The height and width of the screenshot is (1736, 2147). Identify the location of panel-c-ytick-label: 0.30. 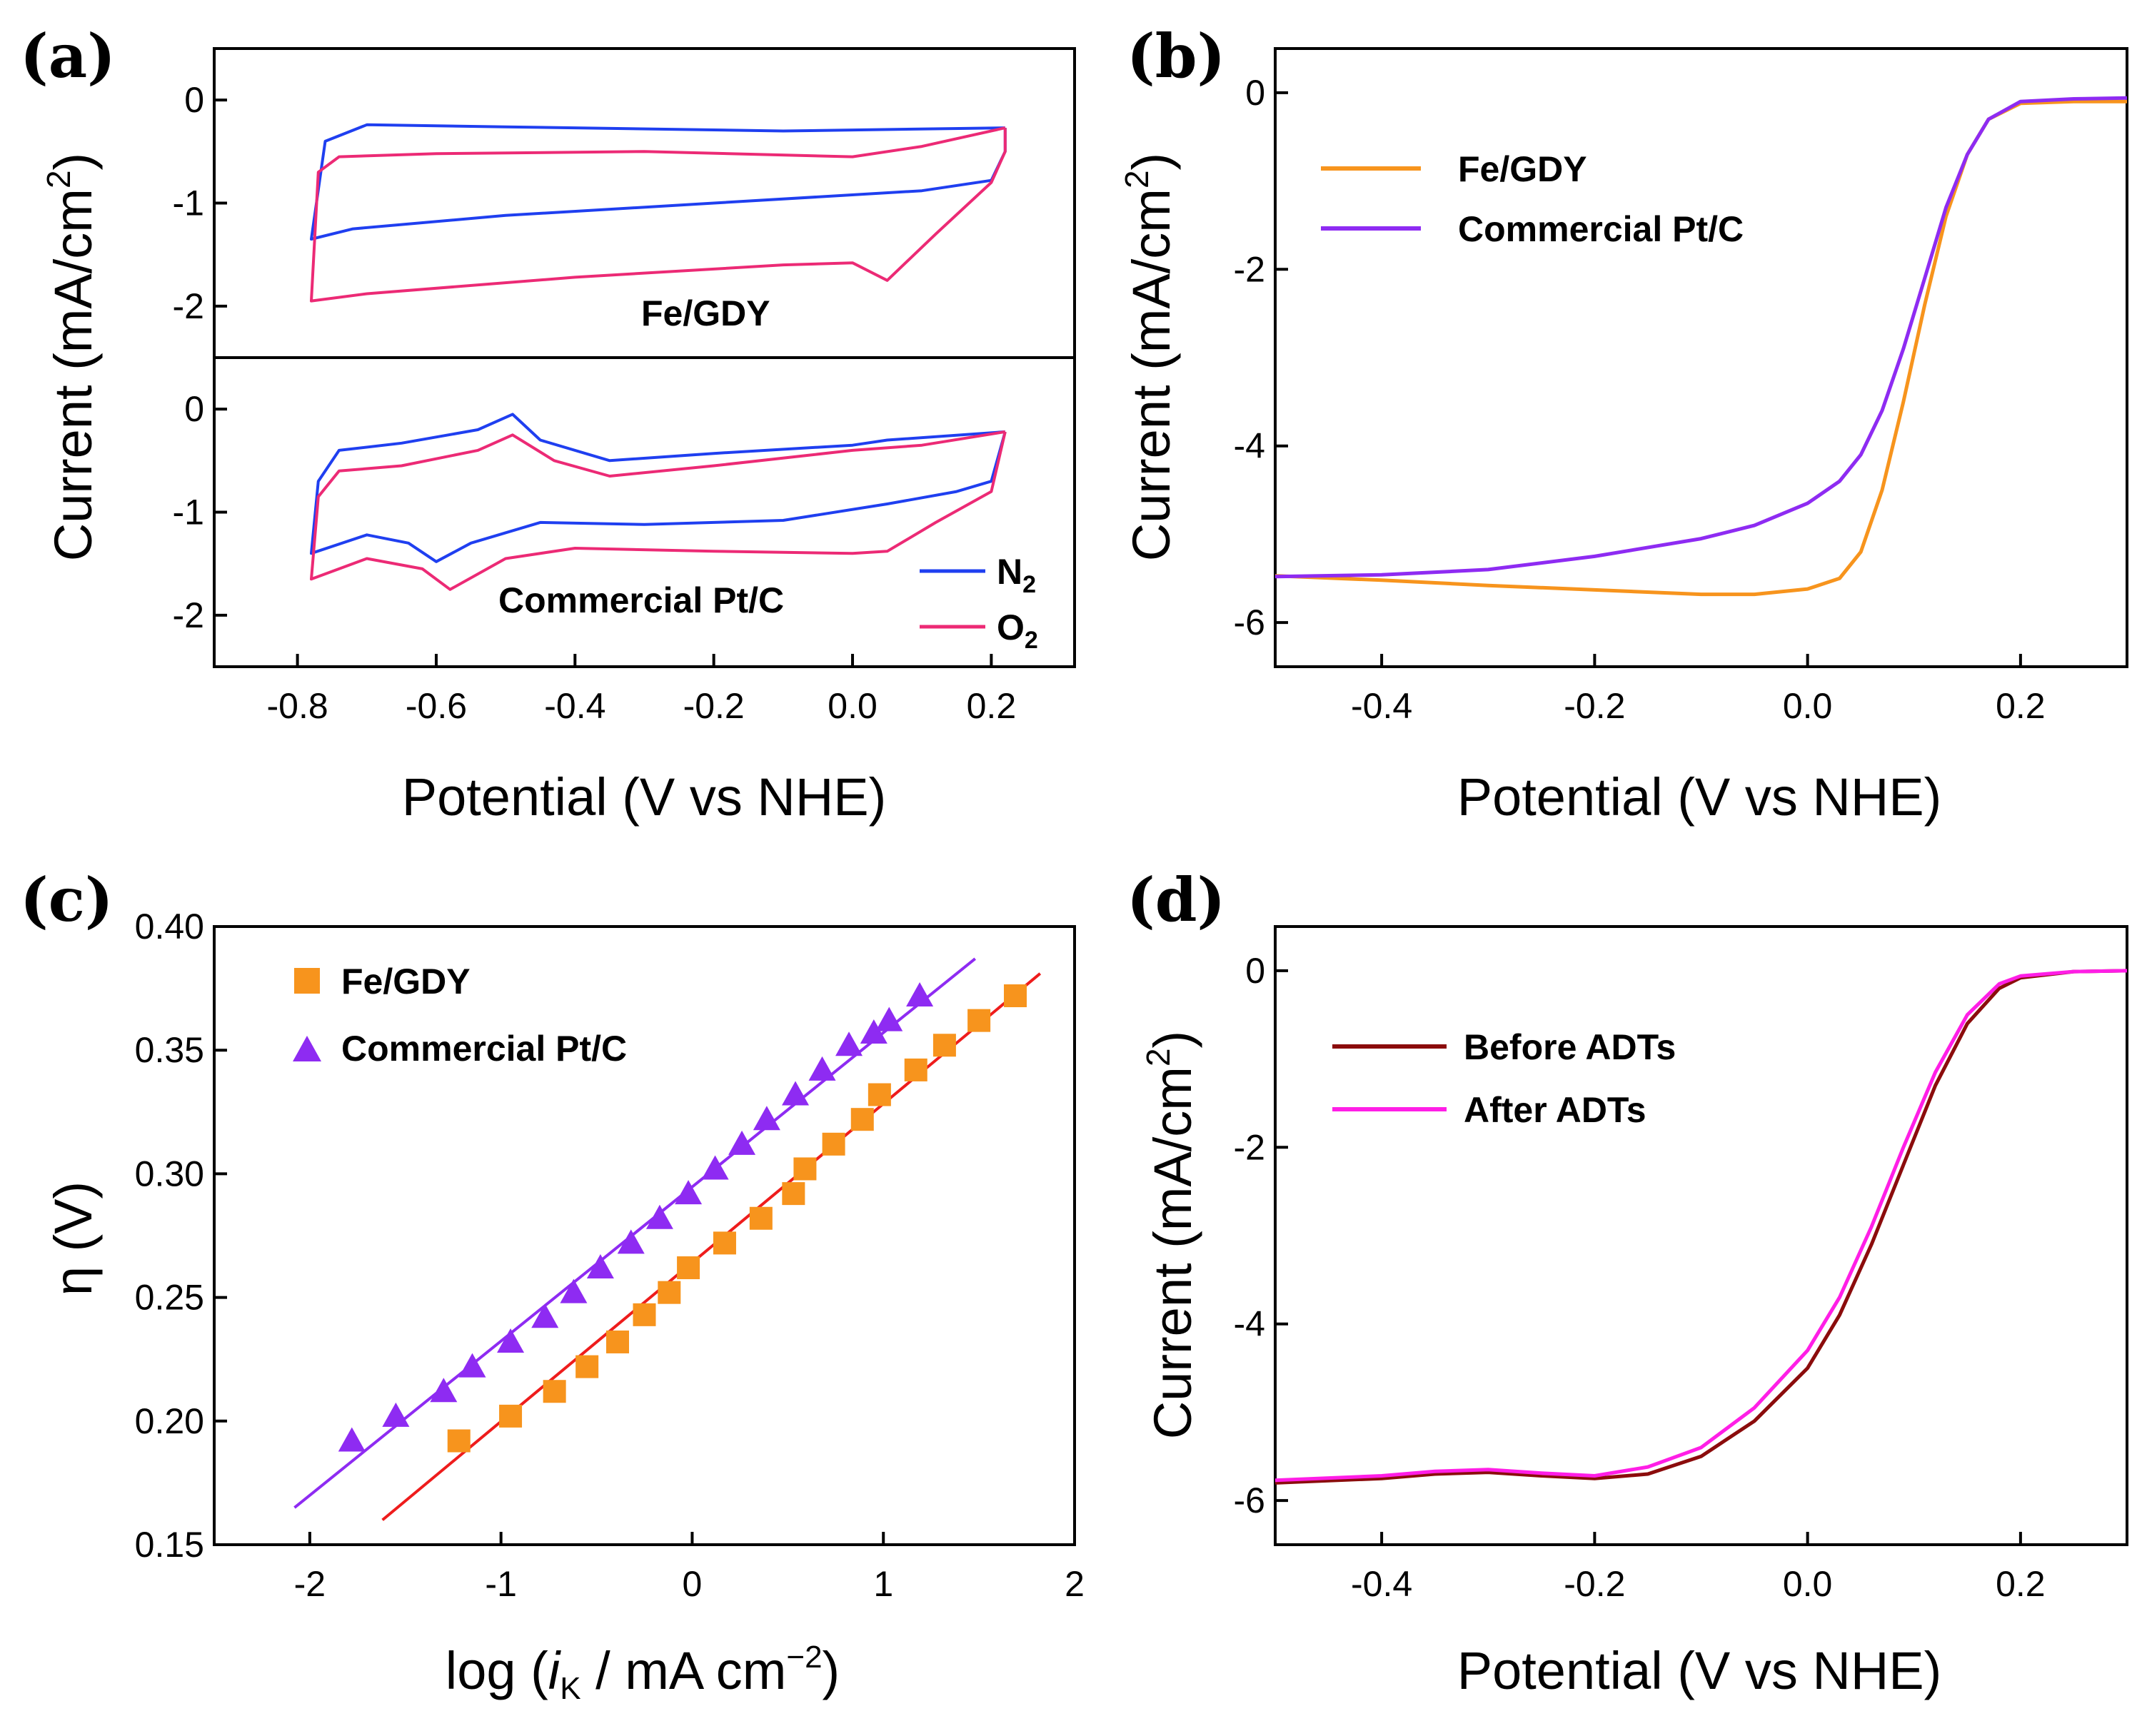
(169, 1174).